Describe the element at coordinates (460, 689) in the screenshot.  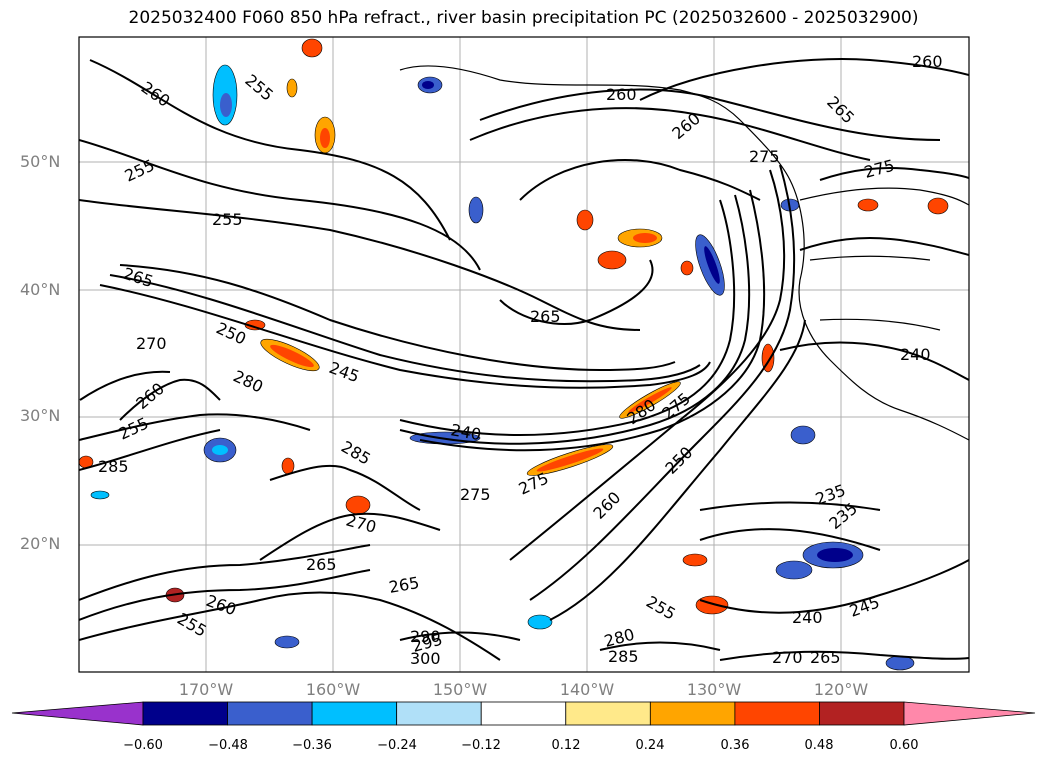
I see `longitude-label: 150°W` at that location.